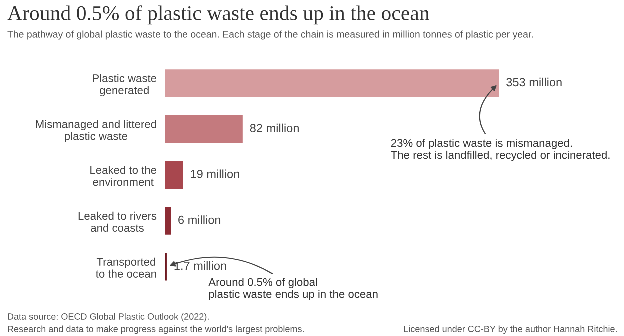 This screenshot has width=624, height=336. I want to click on data-label: 1.7 million, so click(200, 266).